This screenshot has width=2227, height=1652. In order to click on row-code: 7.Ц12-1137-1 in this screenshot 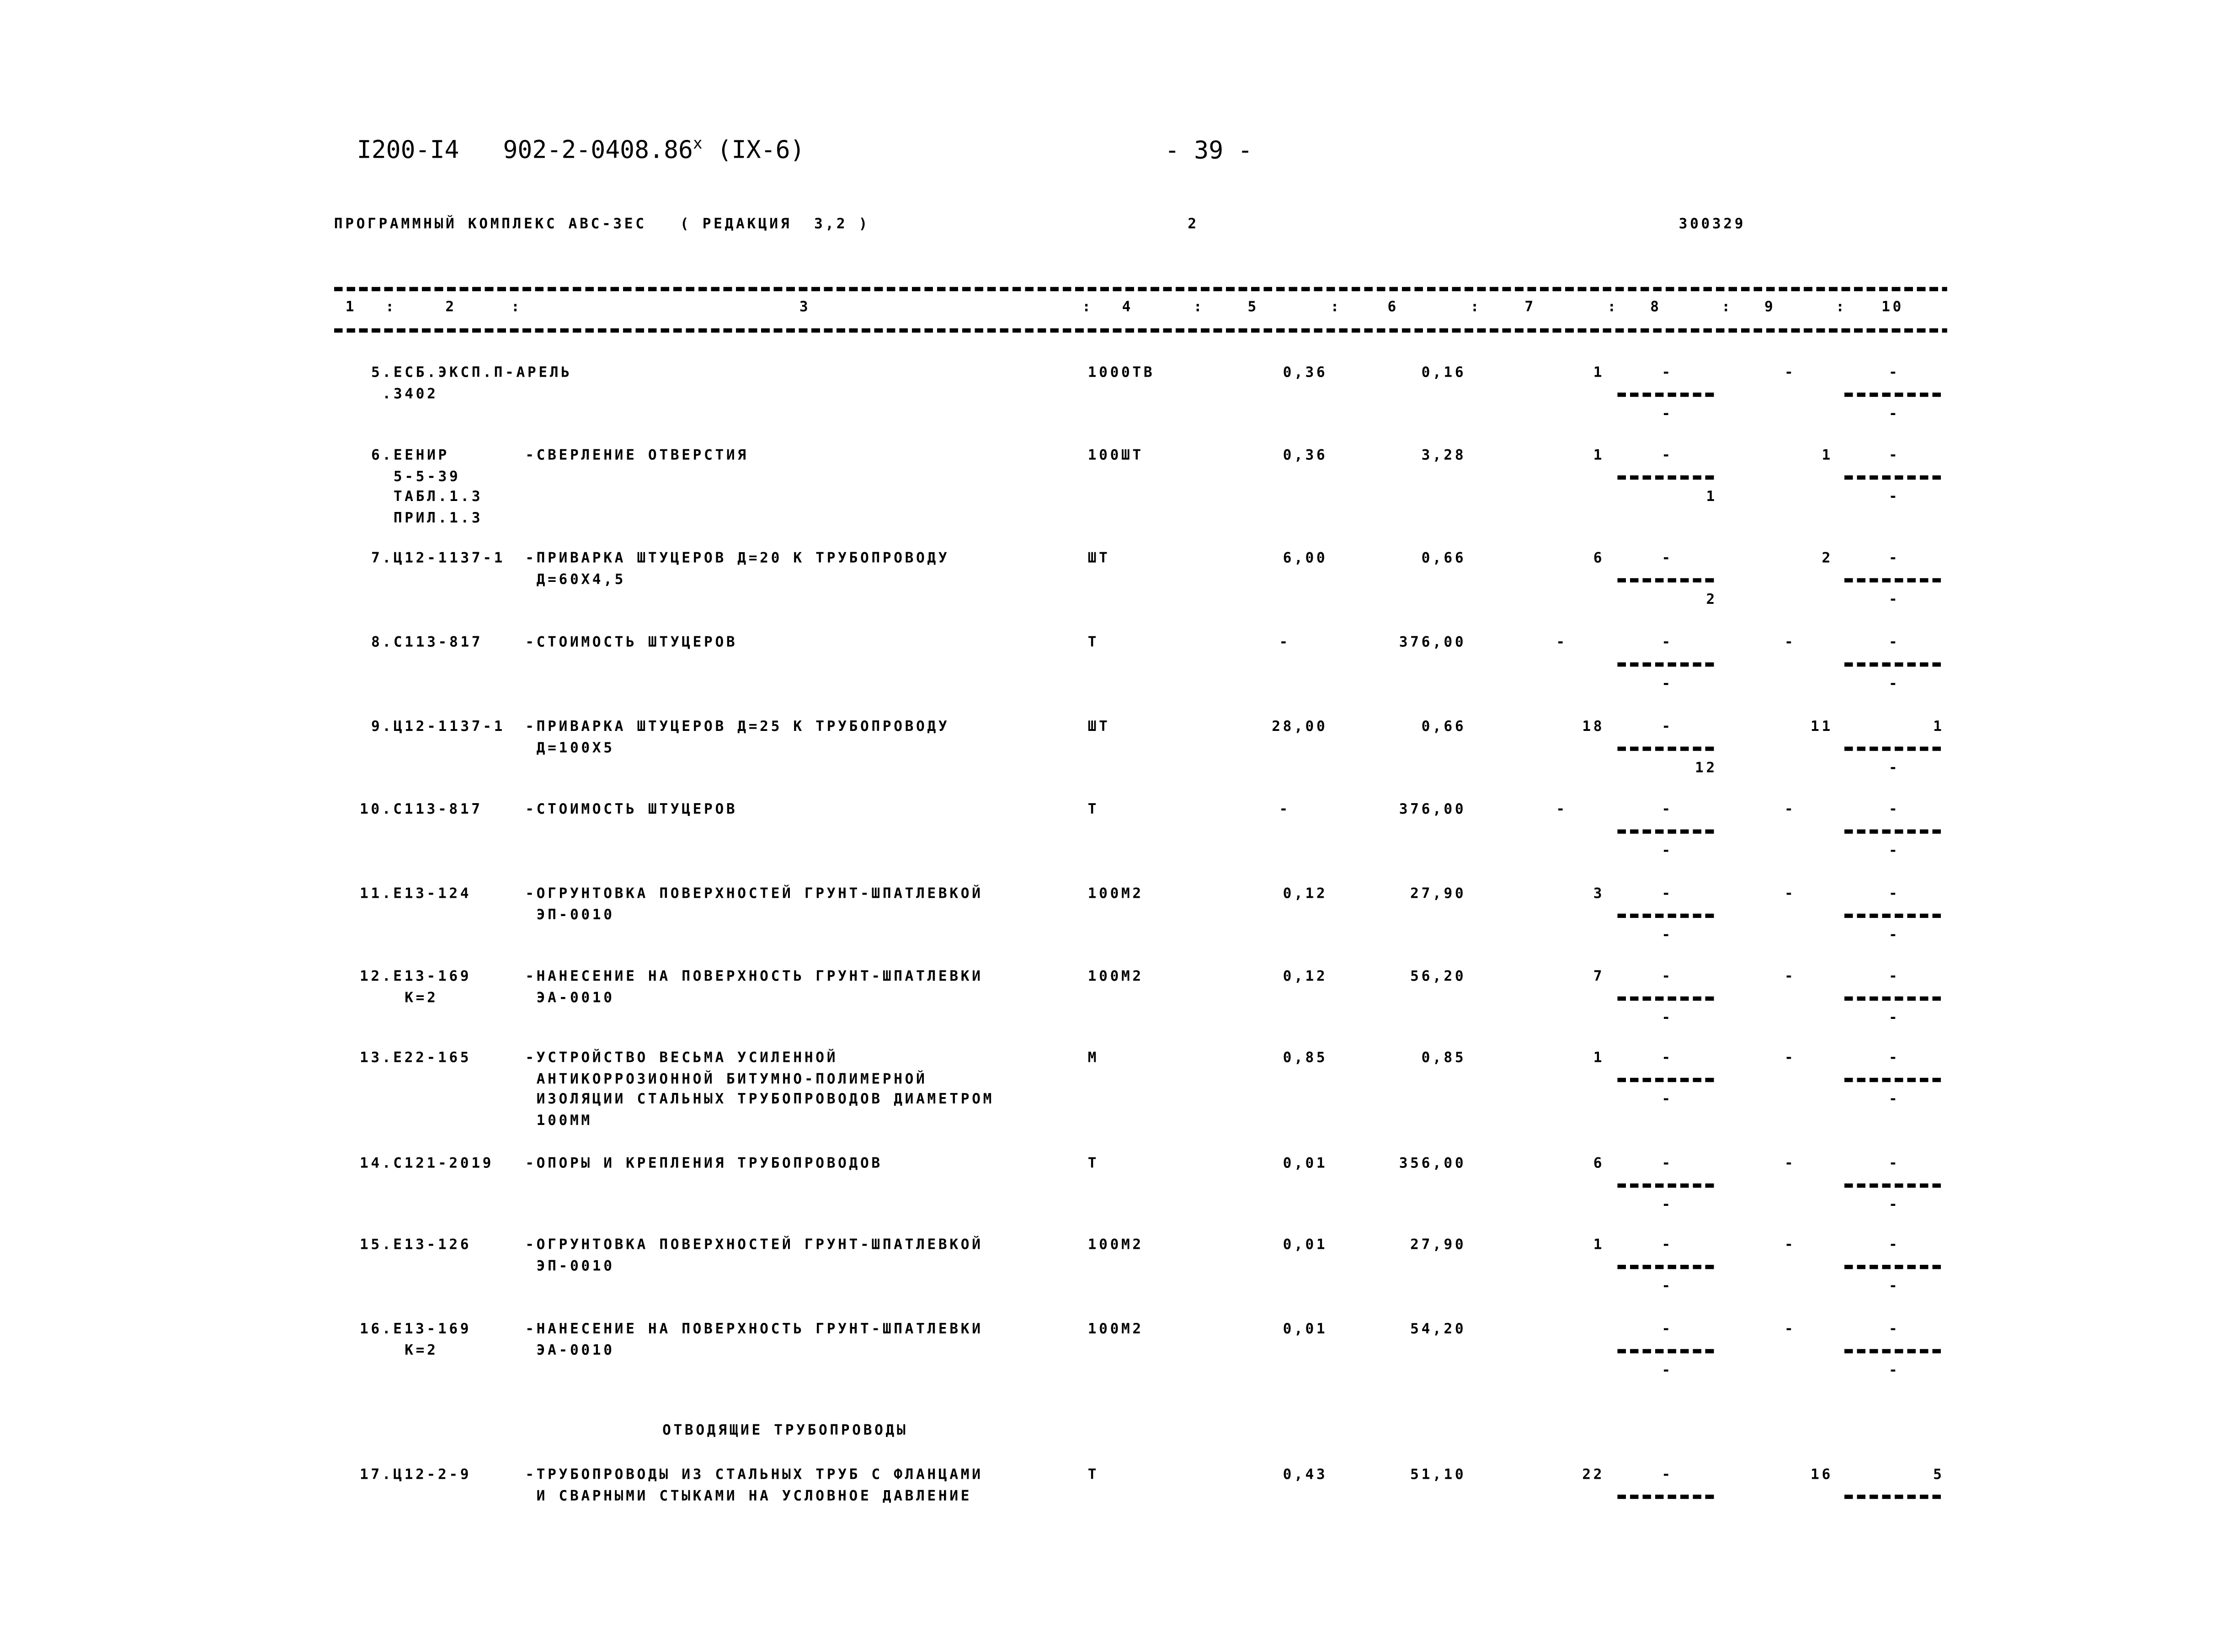, I will do `click(439, 559)`.